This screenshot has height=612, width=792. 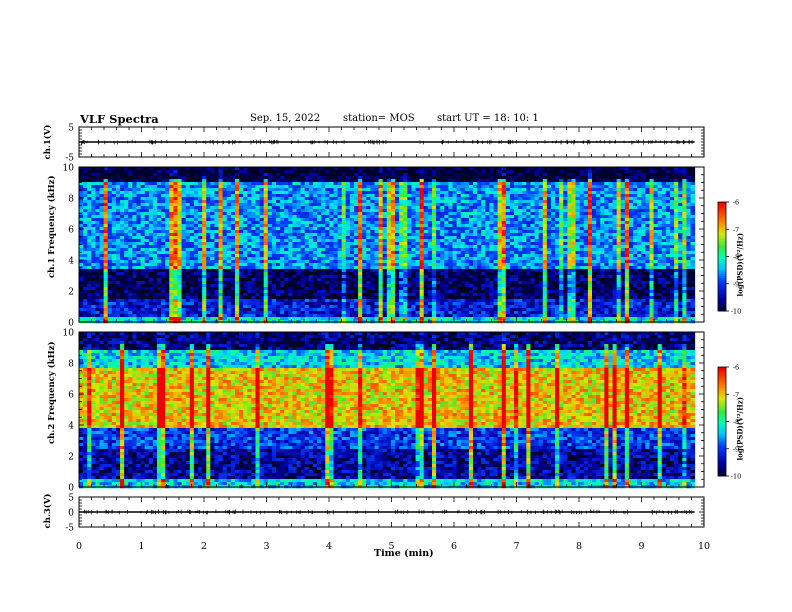 I want to click on x-tick-label: 3, so click(x=266, y=546).